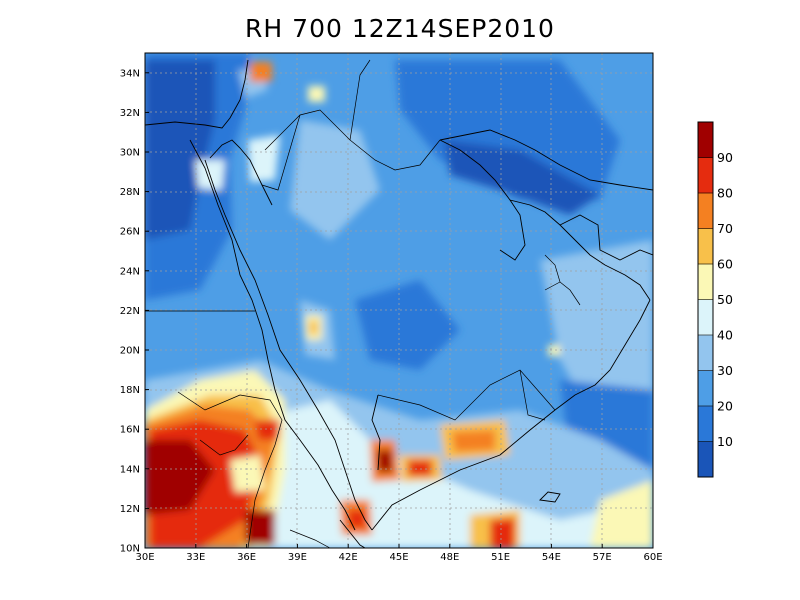 The width and height of the screenshot is (800, 600). I want to click on y-axis: 10N 12N 14N 16N 18N 20N 22N 24N 26N 28N 30N 32N 34N, so click(134, 311).